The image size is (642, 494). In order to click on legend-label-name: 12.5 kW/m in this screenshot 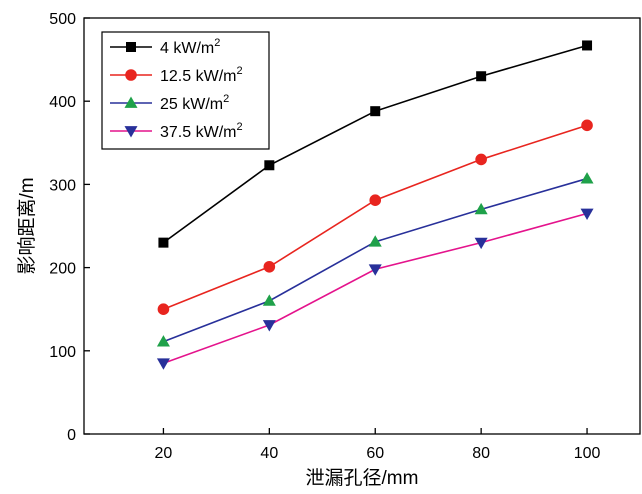, I will do `click(198, 76)`.